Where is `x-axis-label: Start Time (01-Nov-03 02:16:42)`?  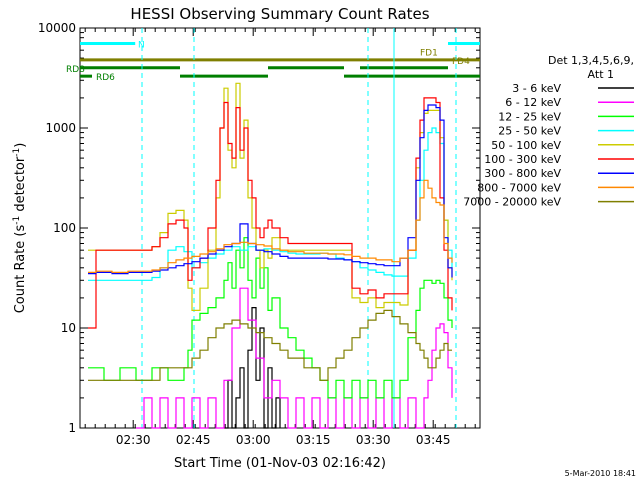 x-axis-label: Start Time (01-Nov-03 02:16:42) is located at coordinates (280, 463).